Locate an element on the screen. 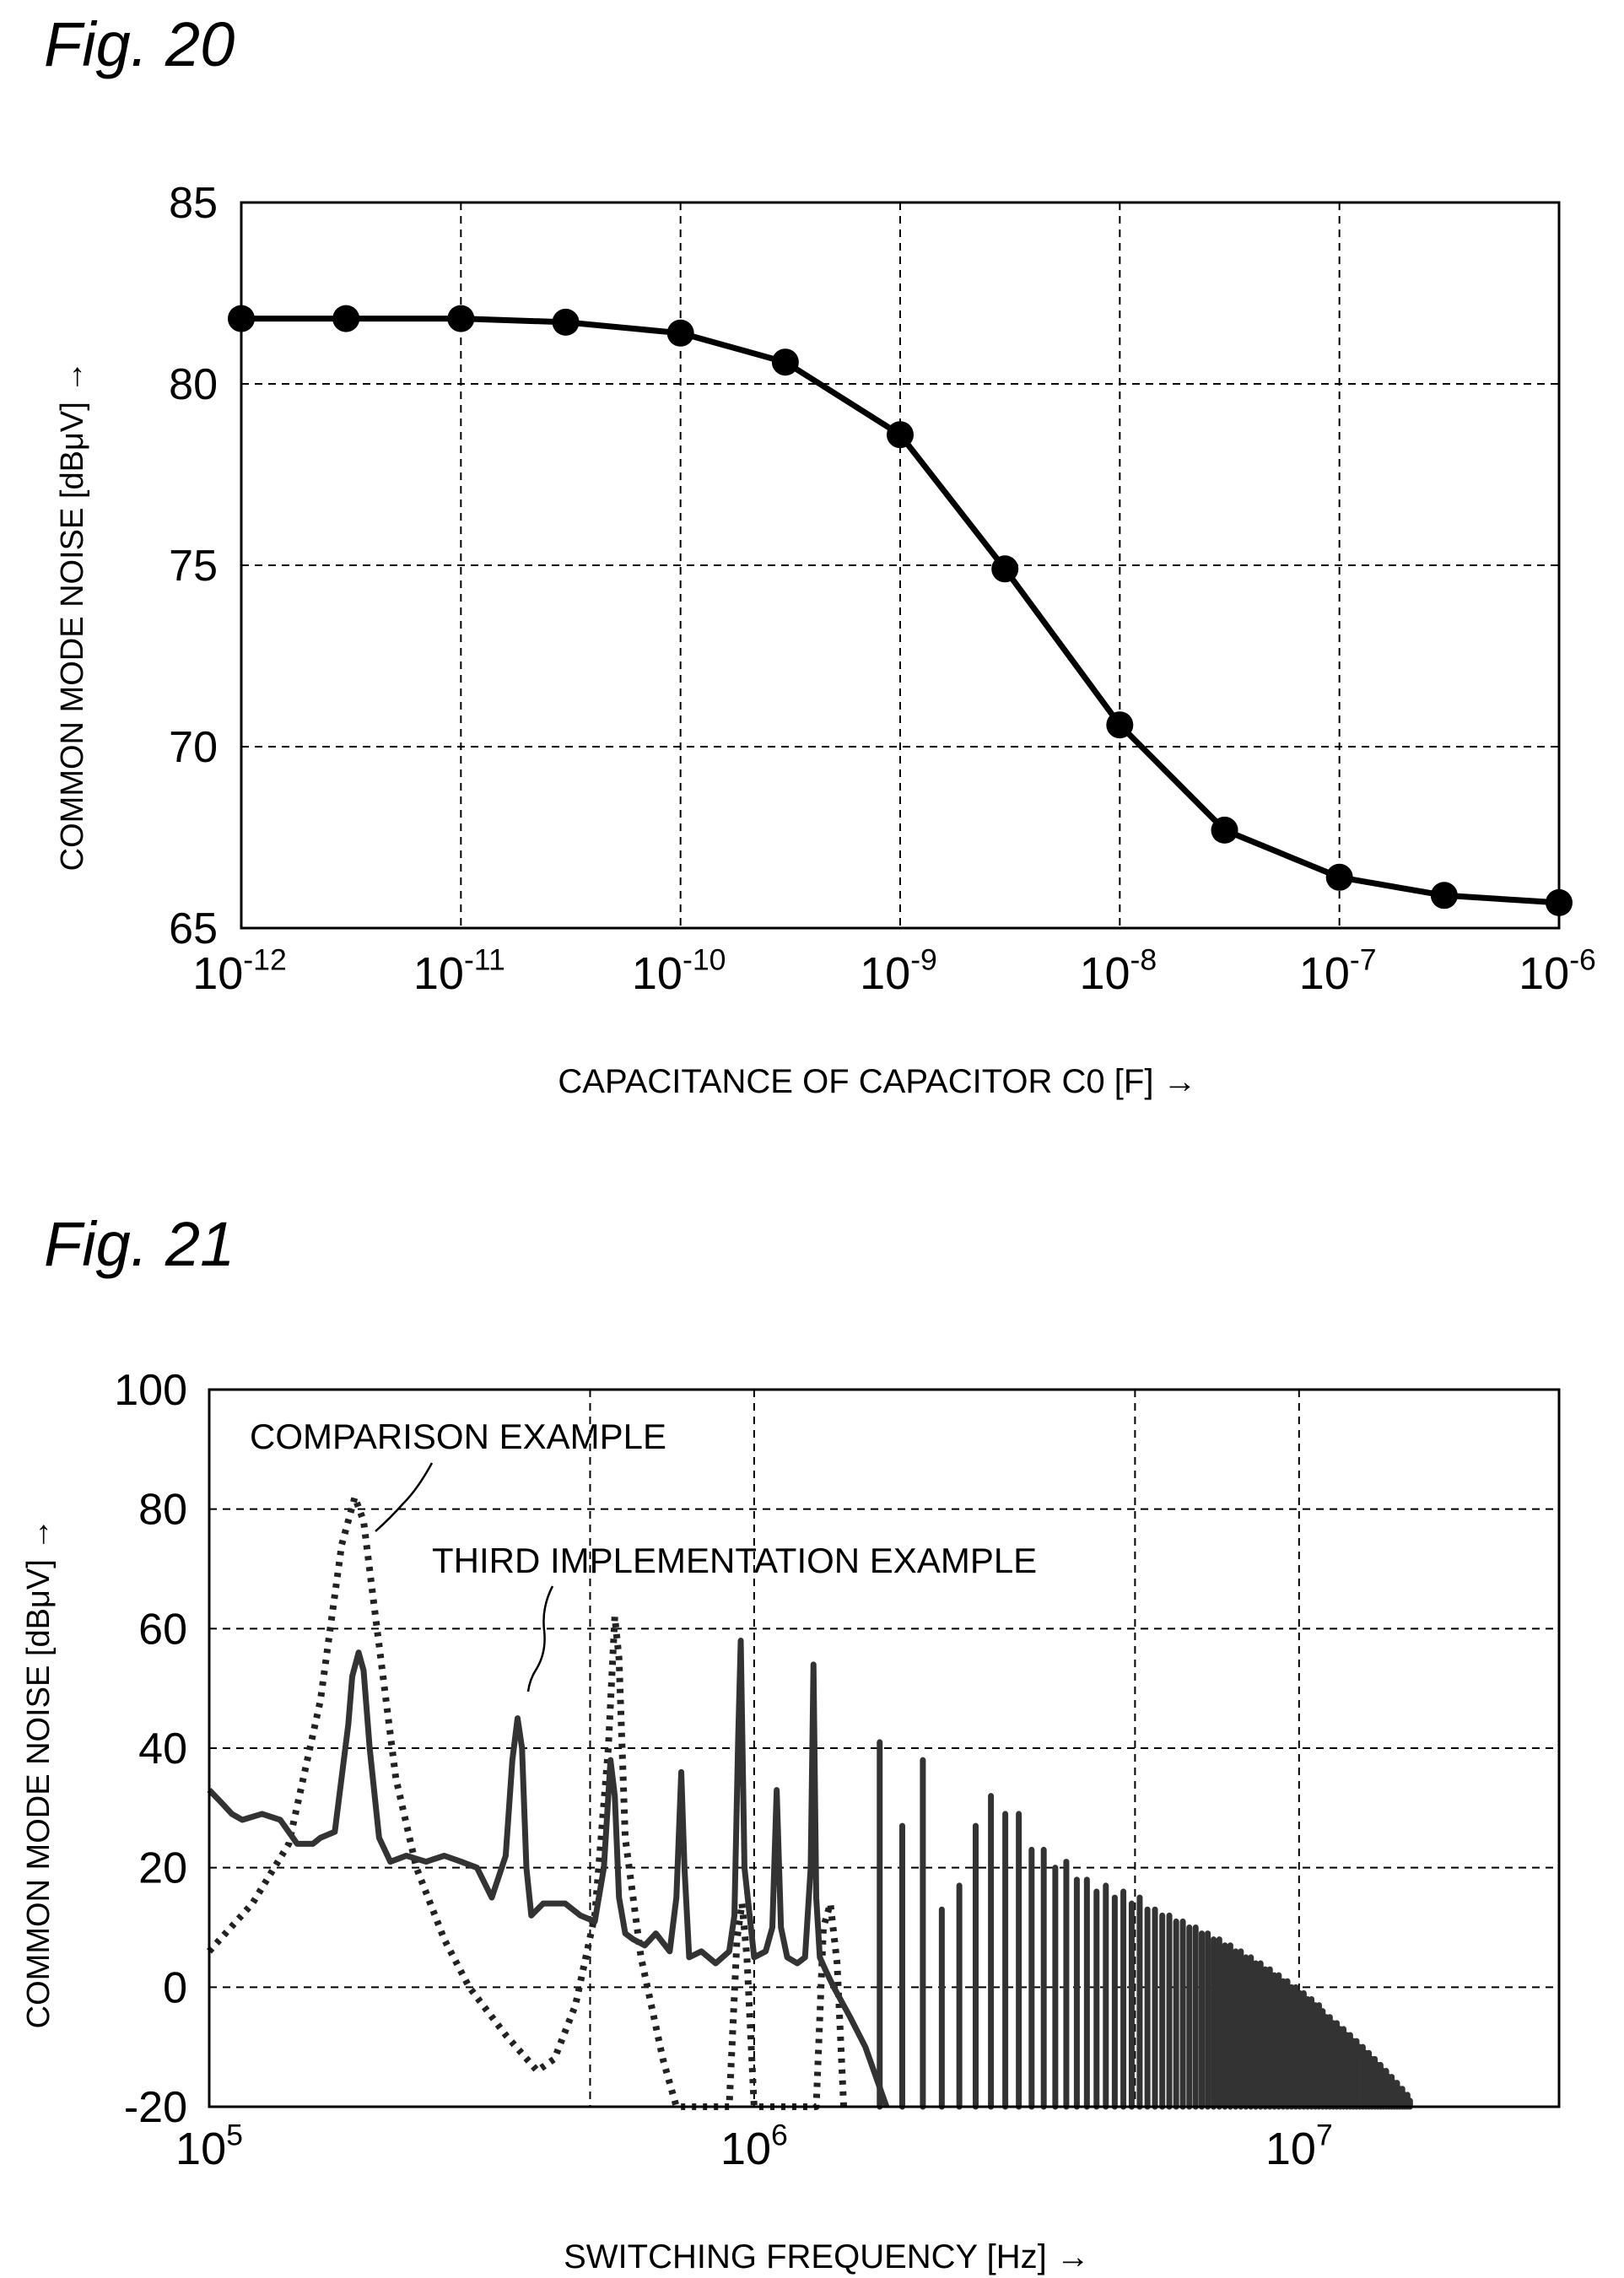 The width and height of the screenshot is (1624, 2278). x-tick-label: 10⁵ is located at coordinates (209, 2146).